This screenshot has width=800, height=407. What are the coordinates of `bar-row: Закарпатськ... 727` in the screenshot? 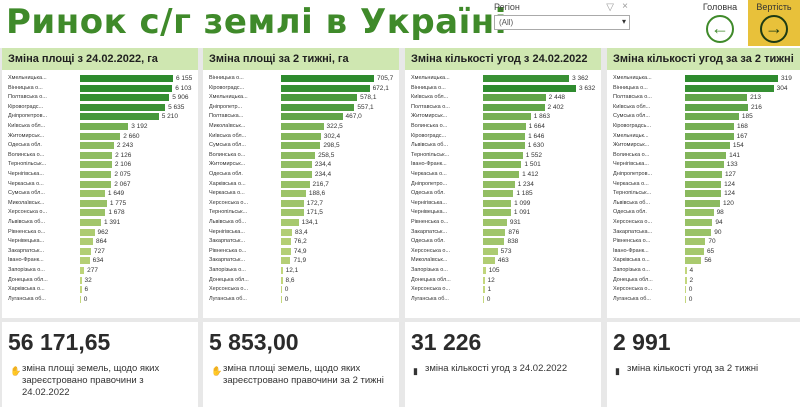 It's located at (100, 251).